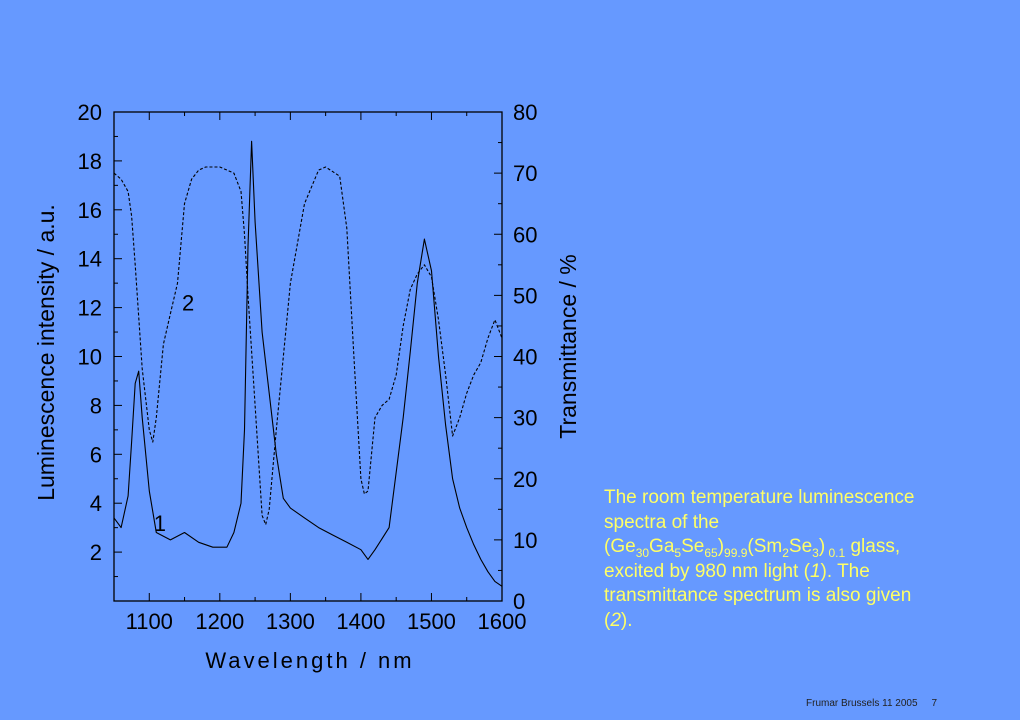  What do you see at coordinates (502, 621) in the screenshot?
I see `x-tick-label: 1600` at bounding box center [502, 621].